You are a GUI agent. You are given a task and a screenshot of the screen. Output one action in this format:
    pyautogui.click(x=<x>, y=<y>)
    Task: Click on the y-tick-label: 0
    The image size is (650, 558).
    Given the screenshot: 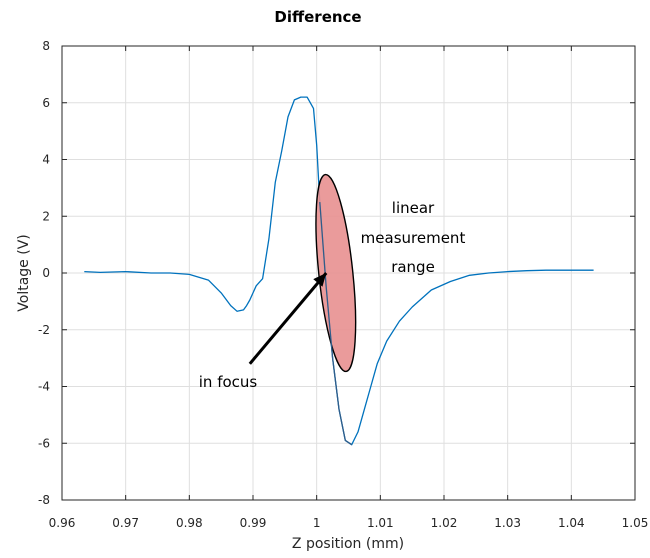 What is the action you would take?
    pyautogui.click(x=46, y=273)
    